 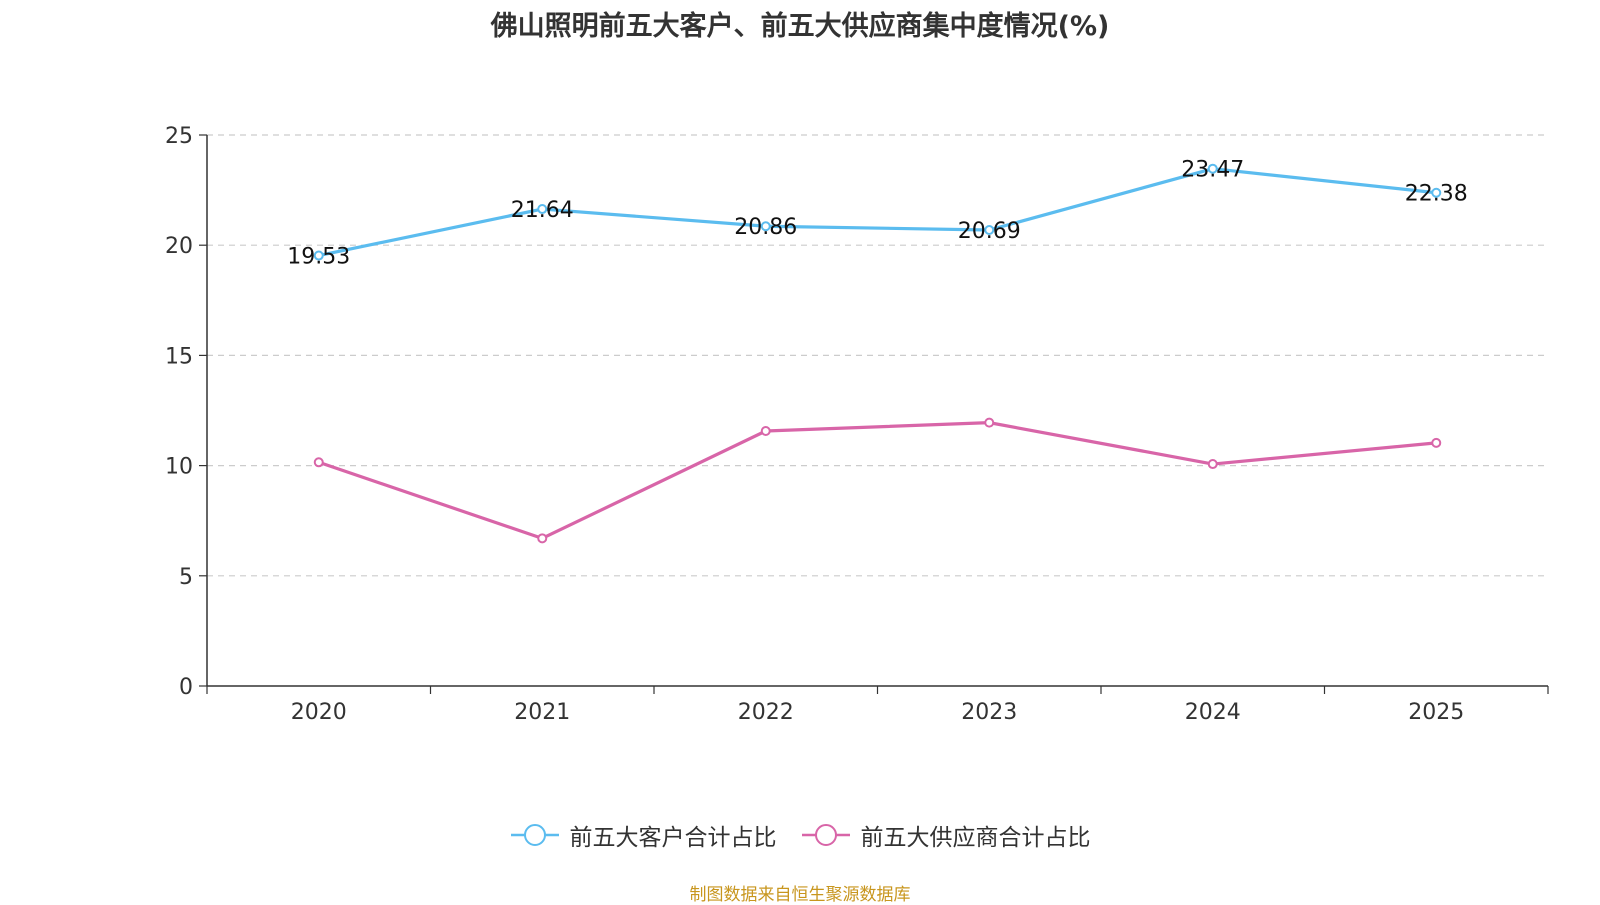 What do you see at coordinates (877, 212) in the screenshot?
I see `customers-series-line` at bounding box center [877, 212].